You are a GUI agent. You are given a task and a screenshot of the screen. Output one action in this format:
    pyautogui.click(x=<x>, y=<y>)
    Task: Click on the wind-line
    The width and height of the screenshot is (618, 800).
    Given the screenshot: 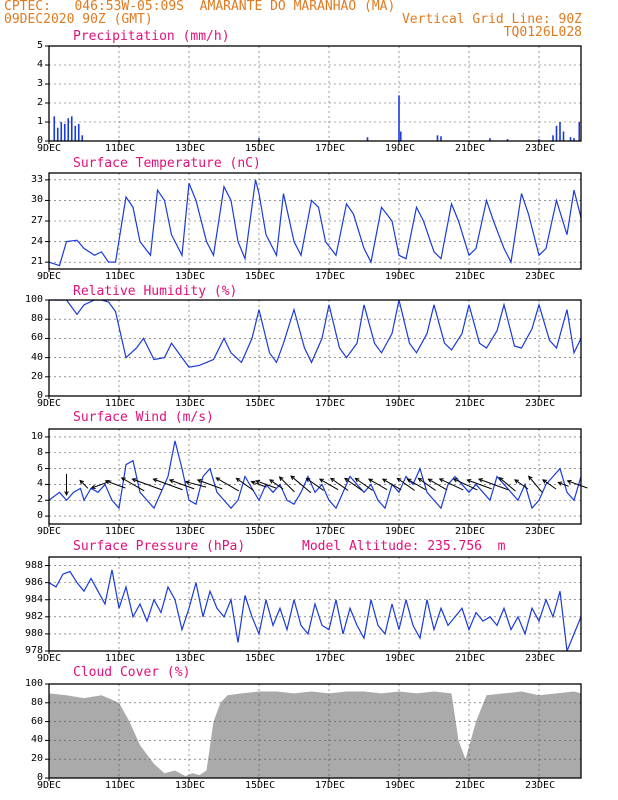 What is the action you would take?
    pyautogui.click(x=315, y=475)
    